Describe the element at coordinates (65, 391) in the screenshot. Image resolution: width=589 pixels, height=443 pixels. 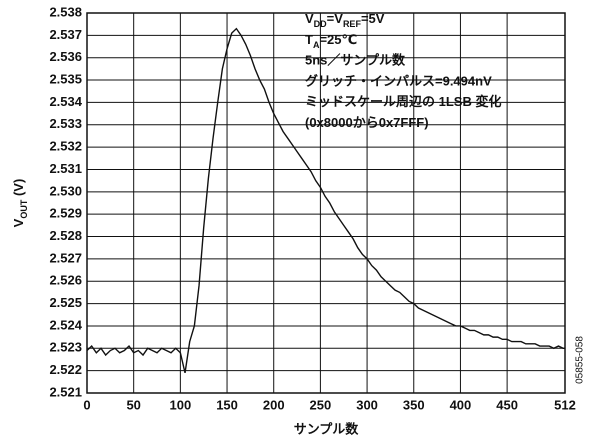
I see `y-tick-label: 2.521` at that location.